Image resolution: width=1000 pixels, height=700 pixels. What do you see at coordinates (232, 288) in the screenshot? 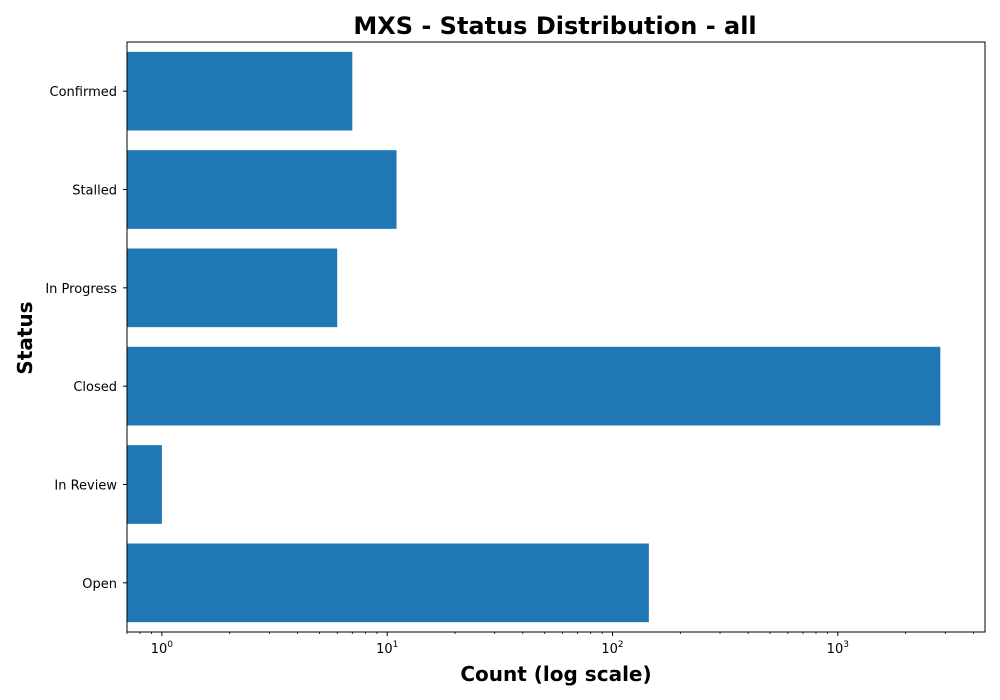
I see `bar-in-progress` at bounding box center [232, 288].